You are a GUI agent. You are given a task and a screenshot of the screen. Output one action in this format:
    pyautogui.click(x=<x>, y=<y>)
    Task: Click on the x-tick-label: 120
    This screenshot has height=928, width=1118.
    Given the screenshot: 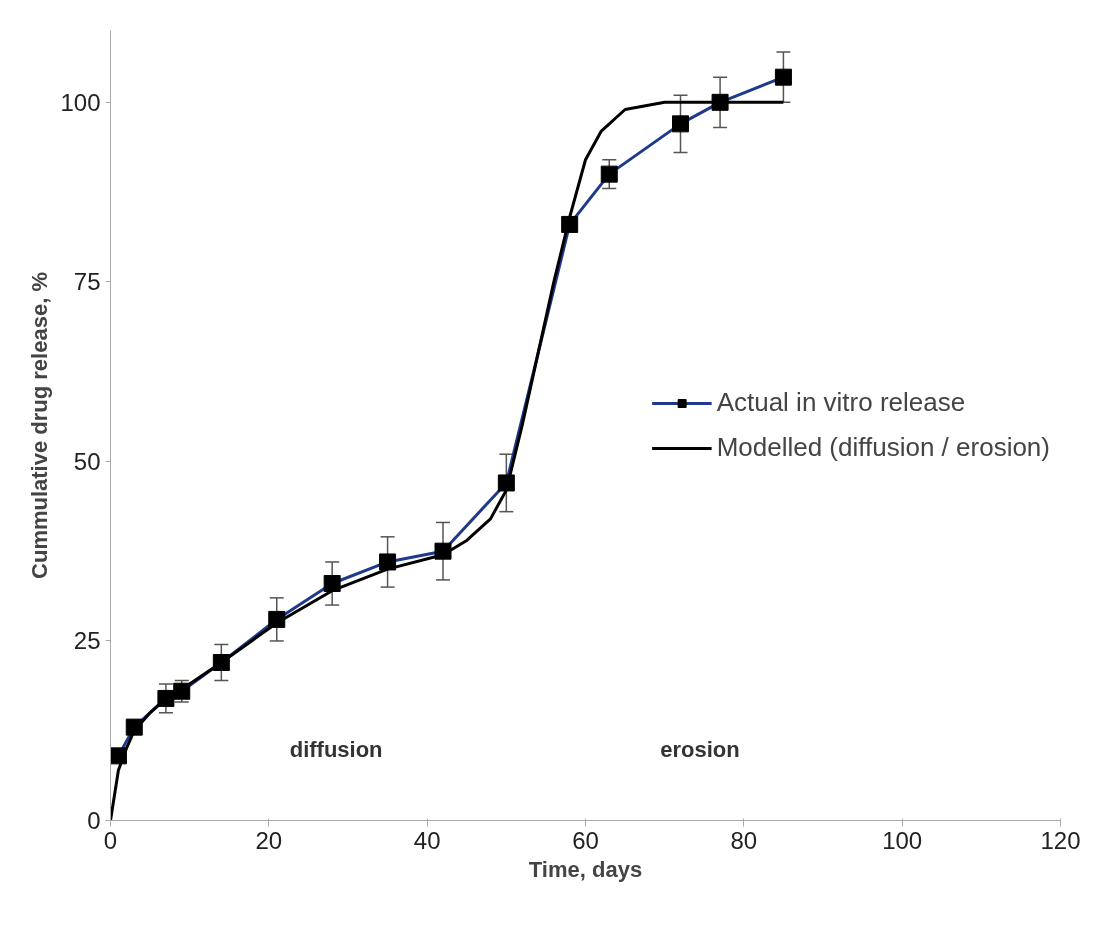 What is the action you would take?
    pyautogui.click(x=1060, y=840)
    